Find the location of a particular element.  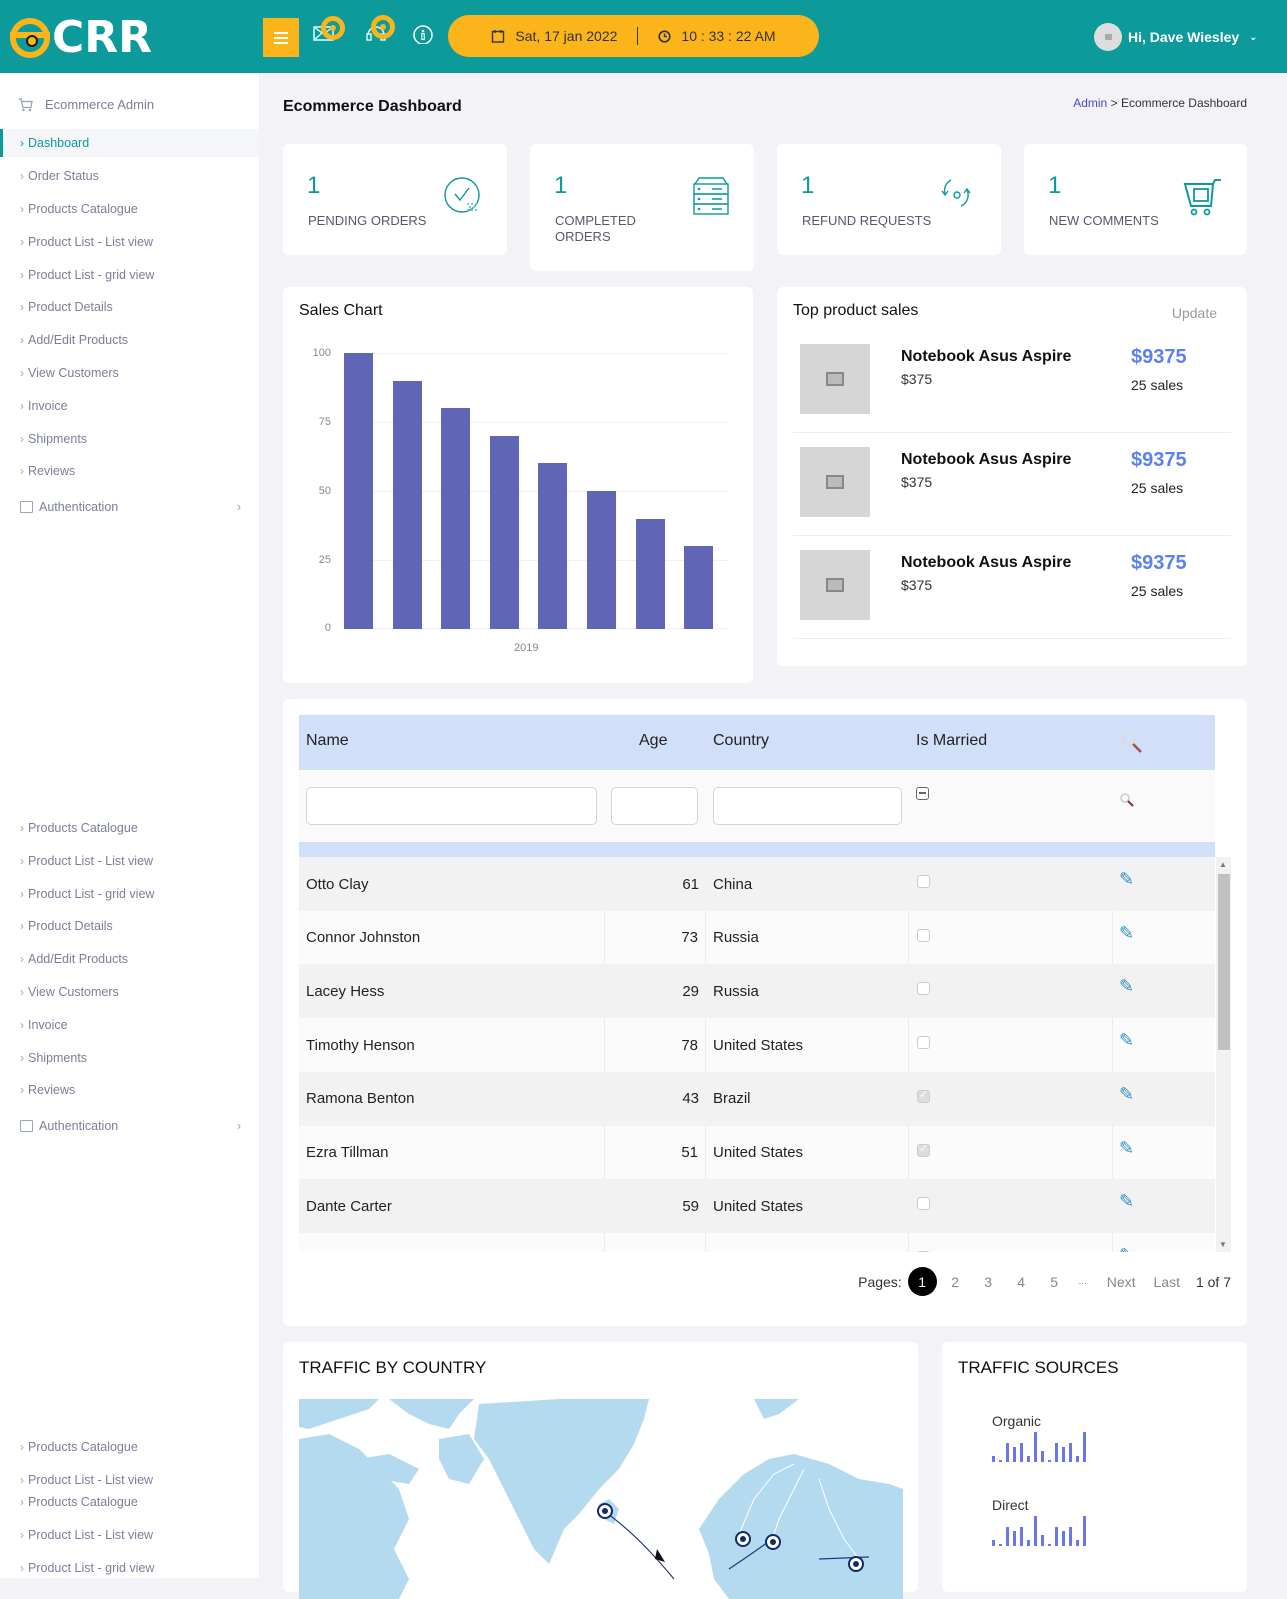

page-2-button: 2 is located at coordinates (955, 1281).